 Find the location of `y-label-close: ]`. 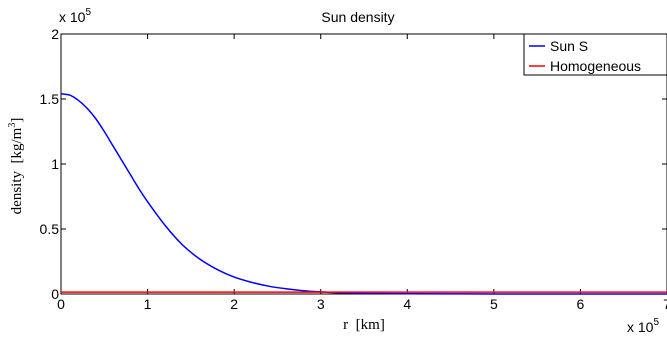

y-label-close: ] is located at coordinates (17, 120).